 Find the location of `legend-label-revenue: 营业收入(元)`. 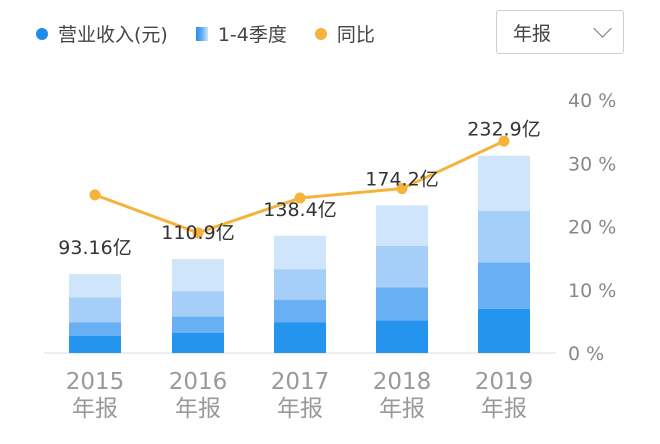

legend-label-revenue: 营业收入(元) is located at coordinates (113, 35).